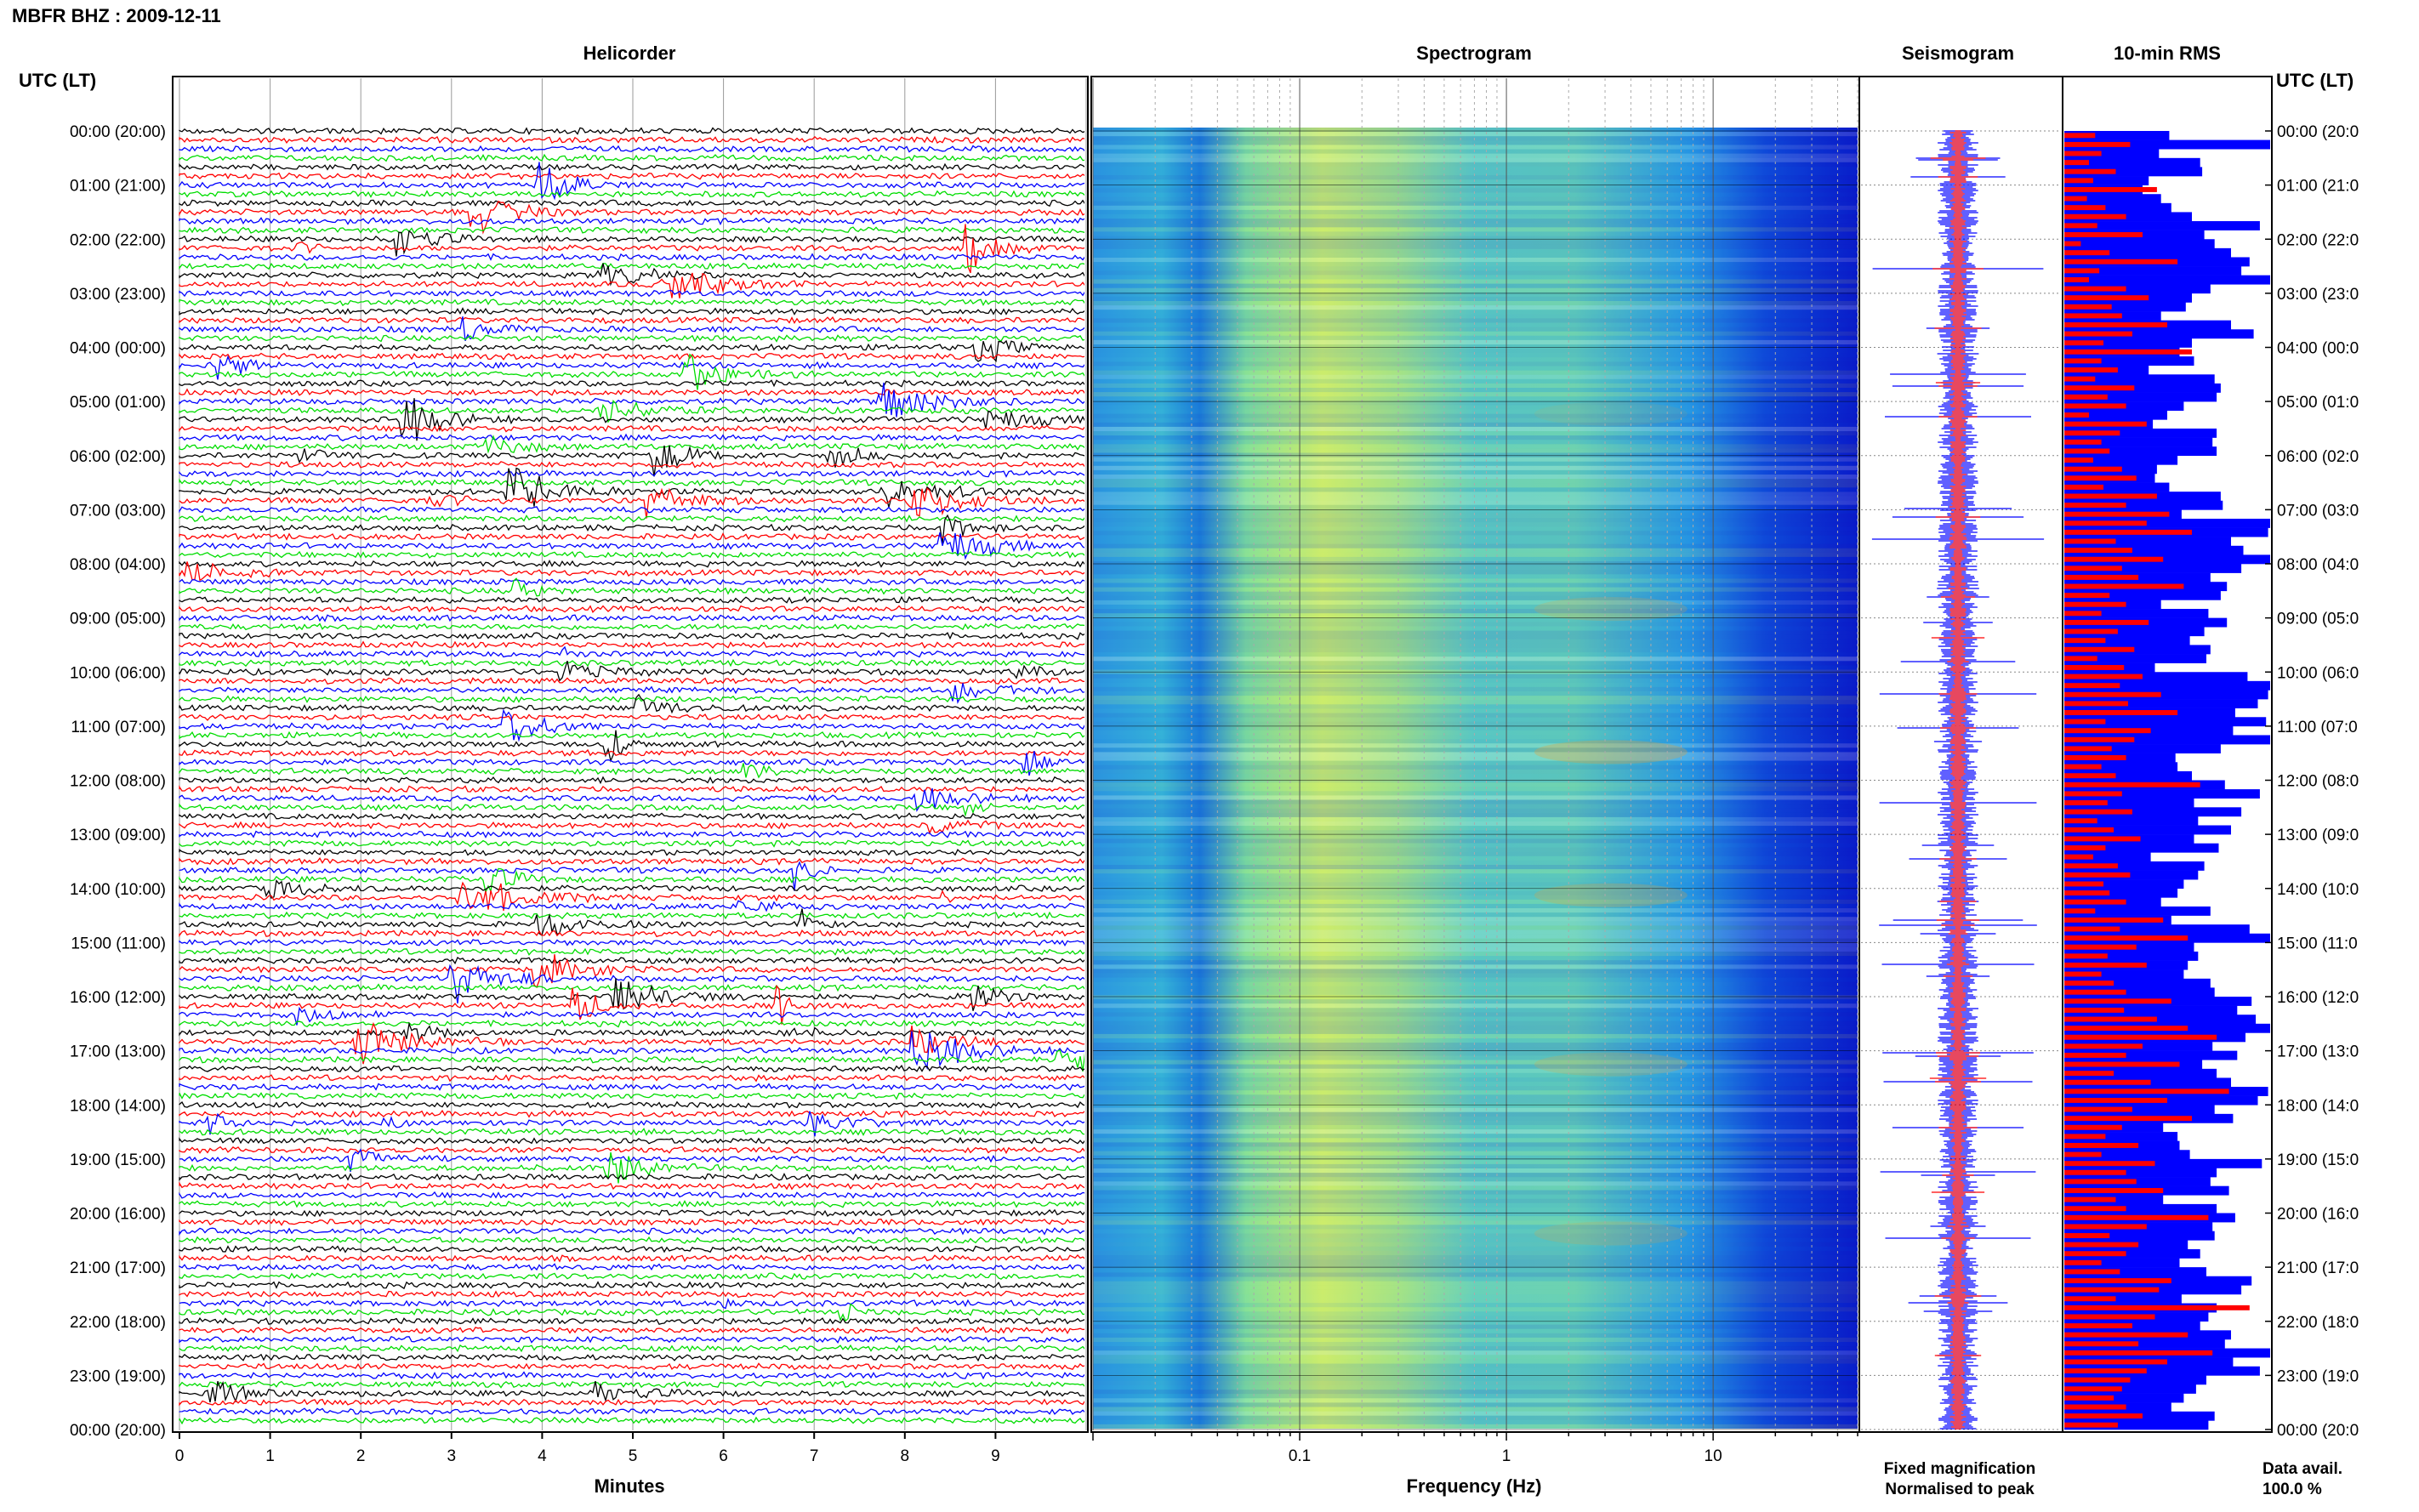  Describe the element at coordinates (2318, 890) in the screenshot. I see `time-tick-label-right: 14:00 (10:0` at that location.